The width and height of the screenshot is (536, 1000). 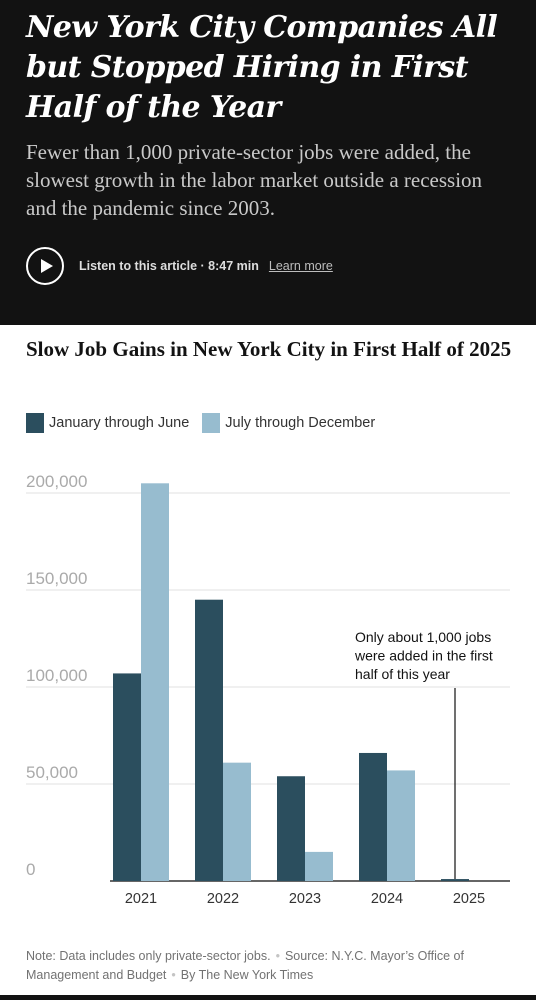 I want to click on bar-2021-first-half, so click(x=127, y=777).